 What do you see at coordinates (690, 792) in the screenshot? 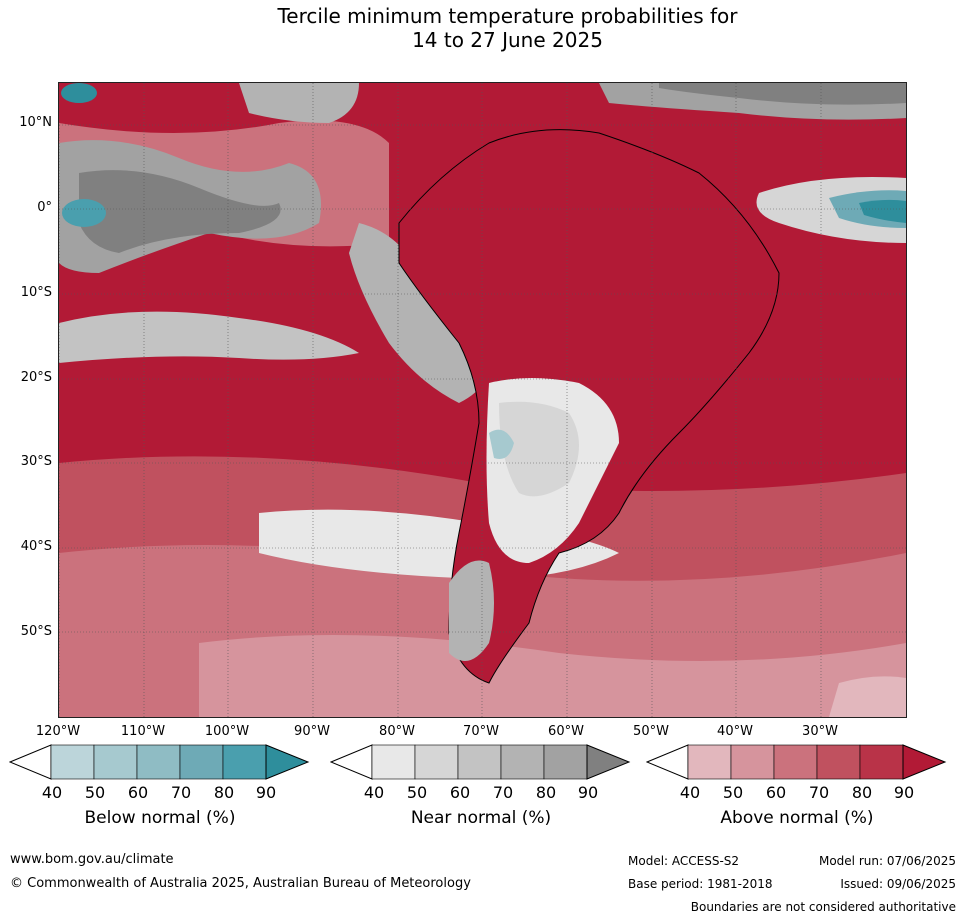
I see `tick-above-40: 40` at bounding box center [690, 792].